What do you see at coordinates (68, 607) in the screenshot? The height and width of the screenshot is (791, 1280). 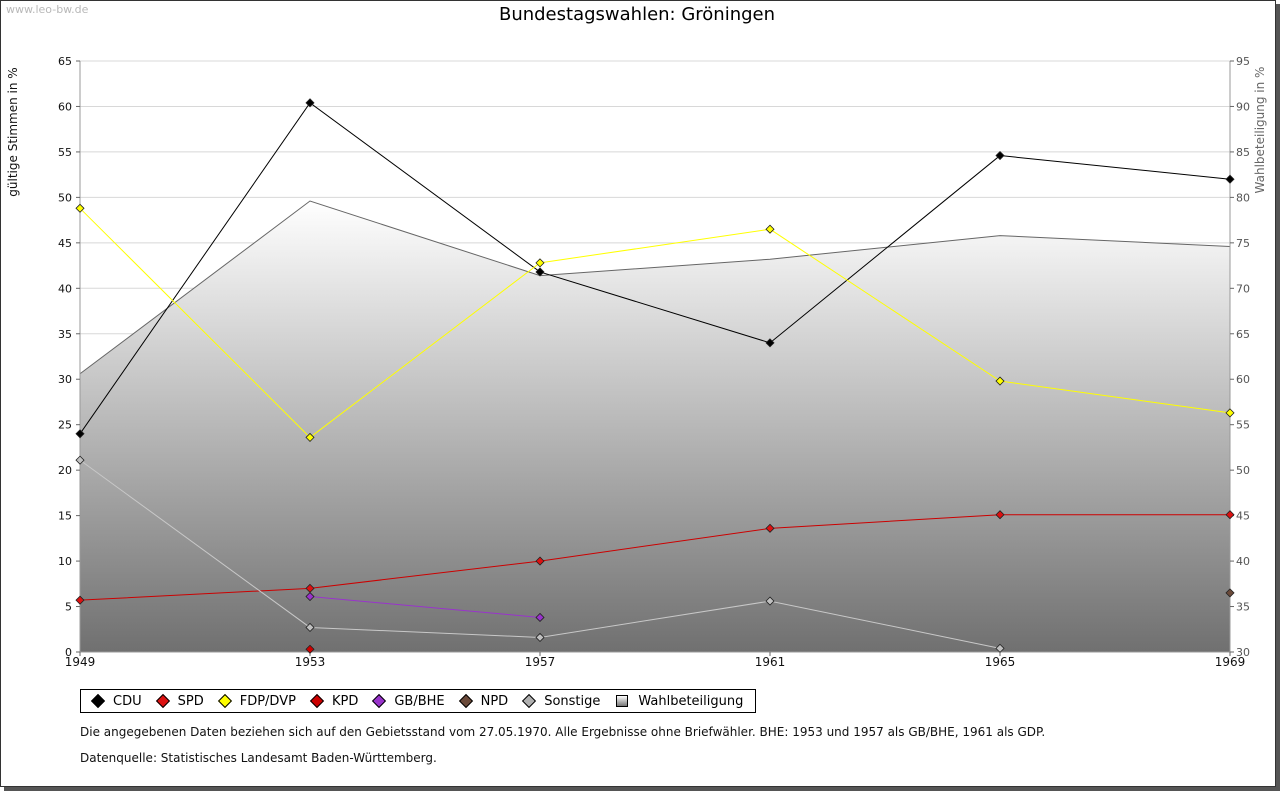 I see `y-tick-label: 5` at bounding box center [68, 607].